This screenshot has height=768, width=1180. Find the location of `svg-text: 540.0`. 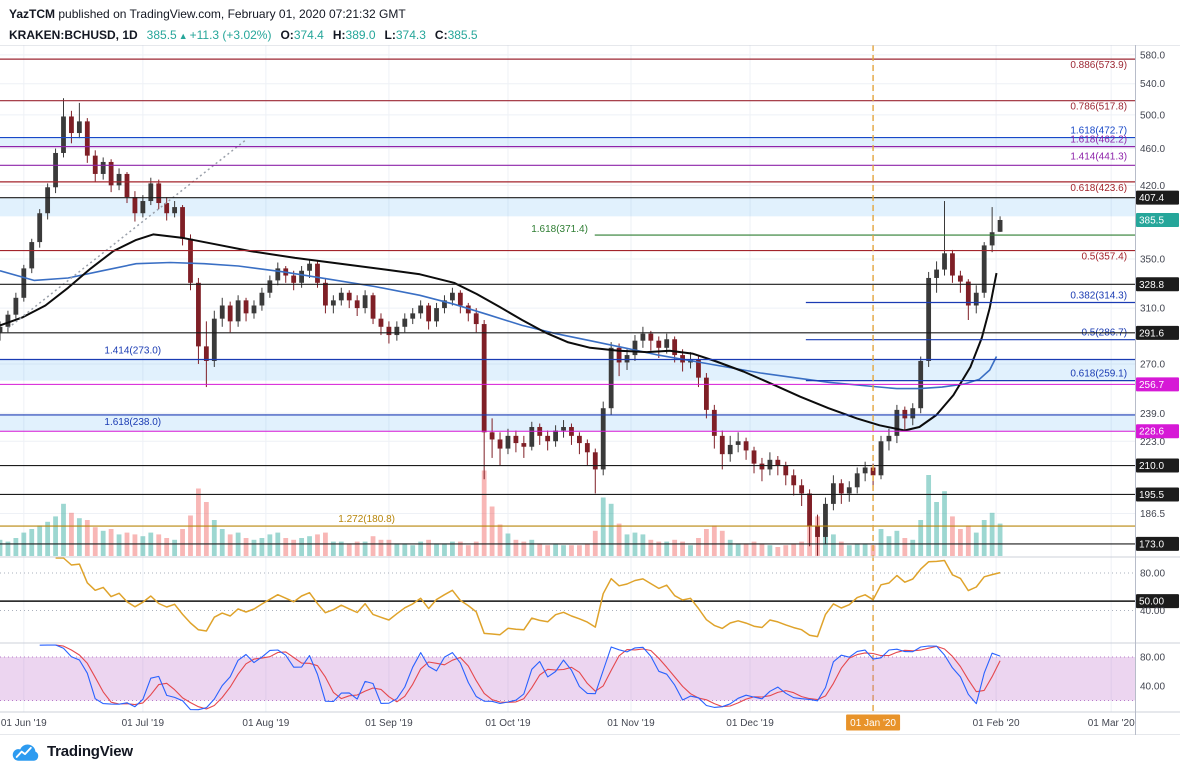

svg-text: 540.0 is located at coordinates (1152, 84).